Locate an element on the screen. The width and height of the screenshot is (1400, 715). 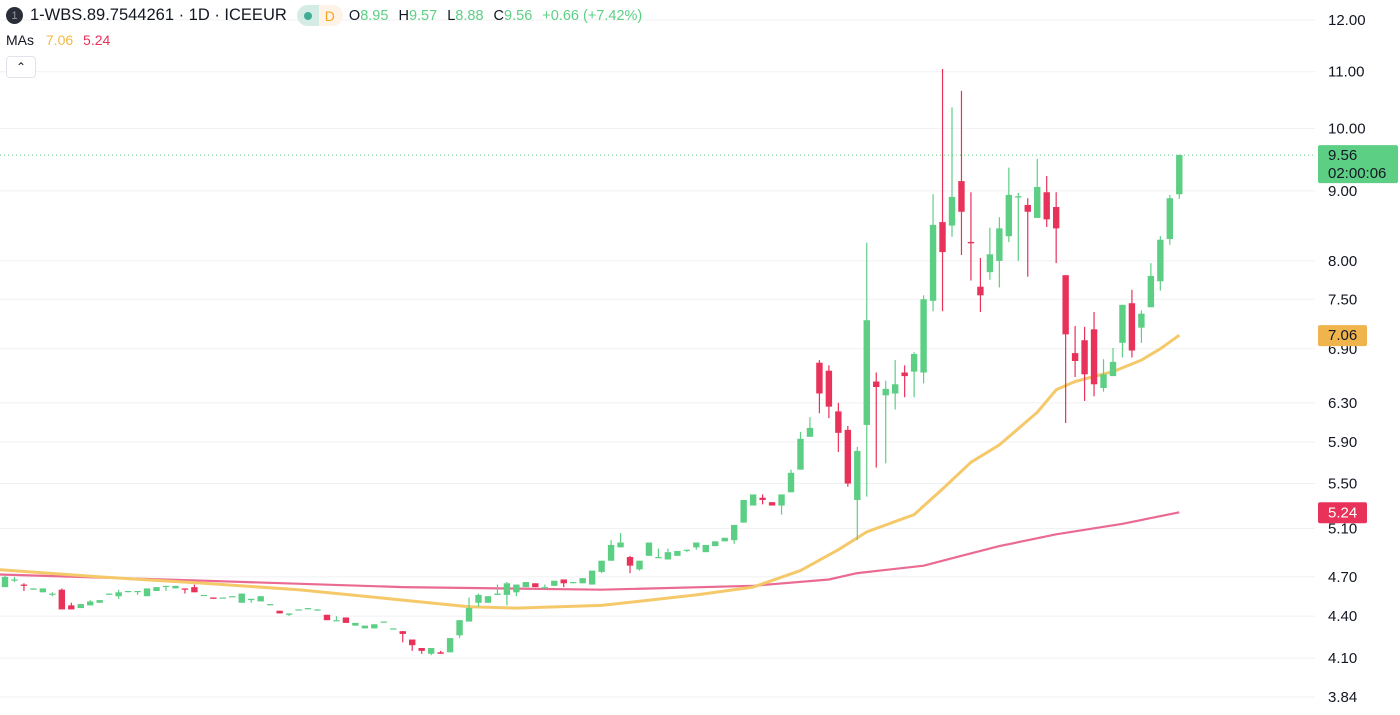
high-label: H is located at coordinates (403, 15).